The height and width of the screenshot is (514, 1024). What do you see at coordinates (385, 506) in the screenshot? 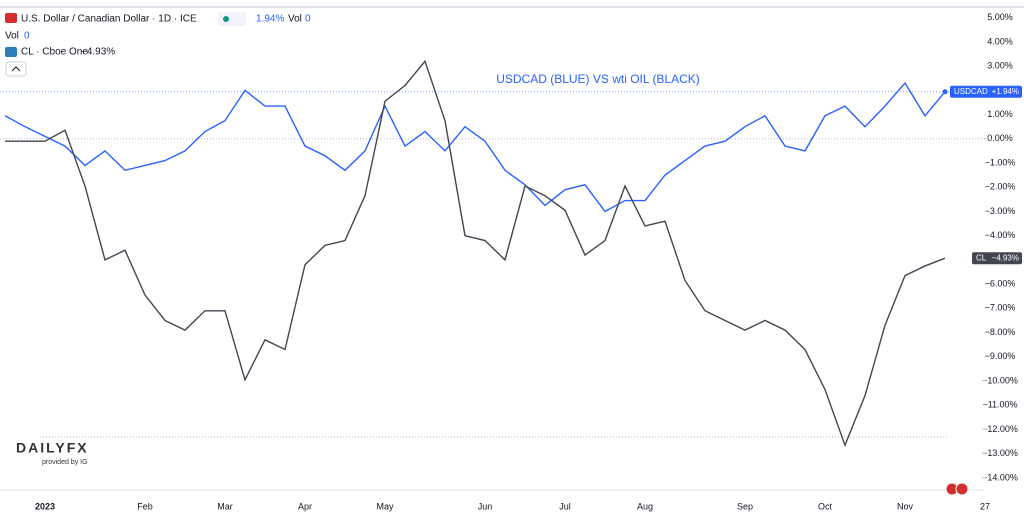
I see `x-tick-label: May` at bounding box center [385, 506].